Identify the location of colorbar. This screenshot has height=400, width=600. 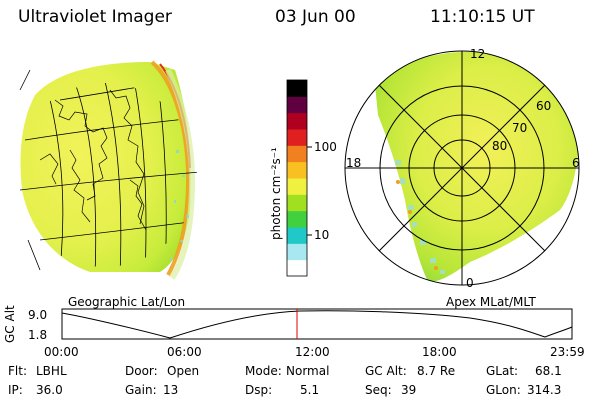
(299, 178).